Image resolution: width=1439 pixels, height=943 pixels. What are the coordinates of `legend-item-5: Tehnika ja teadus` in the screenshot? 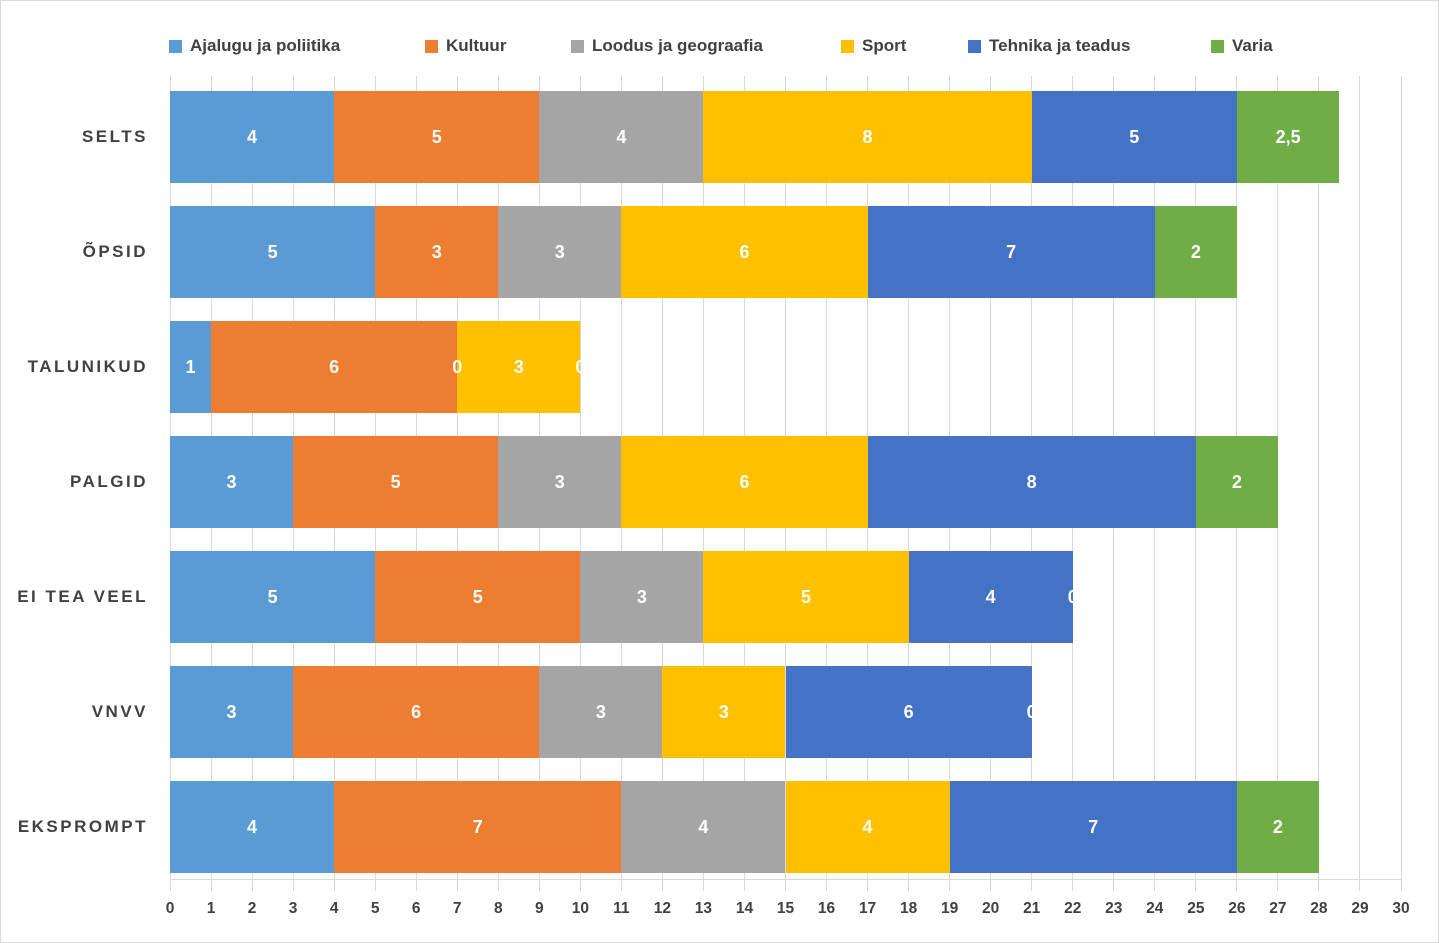 It's located at (1049, 46).